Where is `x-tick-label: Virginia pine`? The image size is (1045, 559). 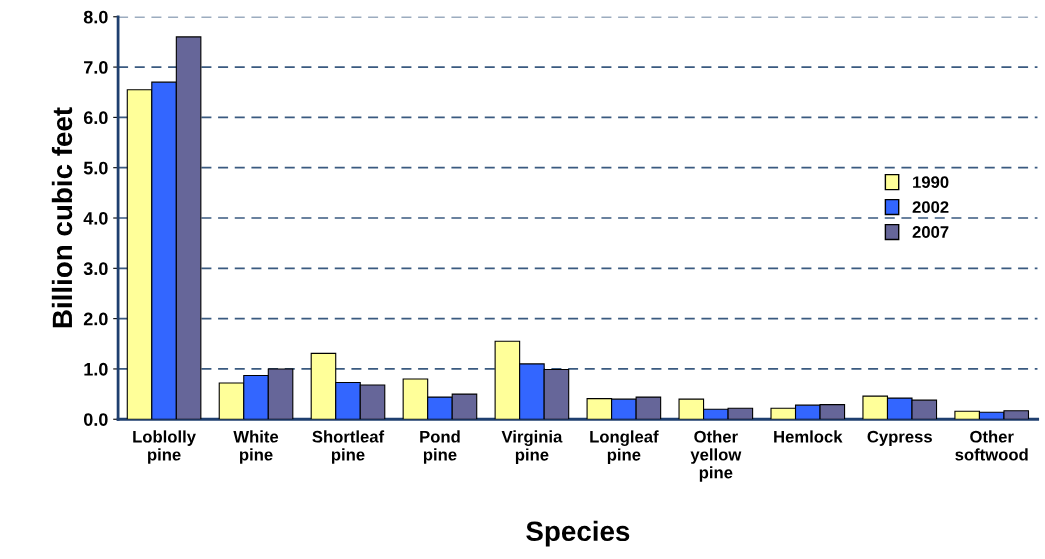 x-tick-label: Virginia pine is located at coordinates (532, 447).